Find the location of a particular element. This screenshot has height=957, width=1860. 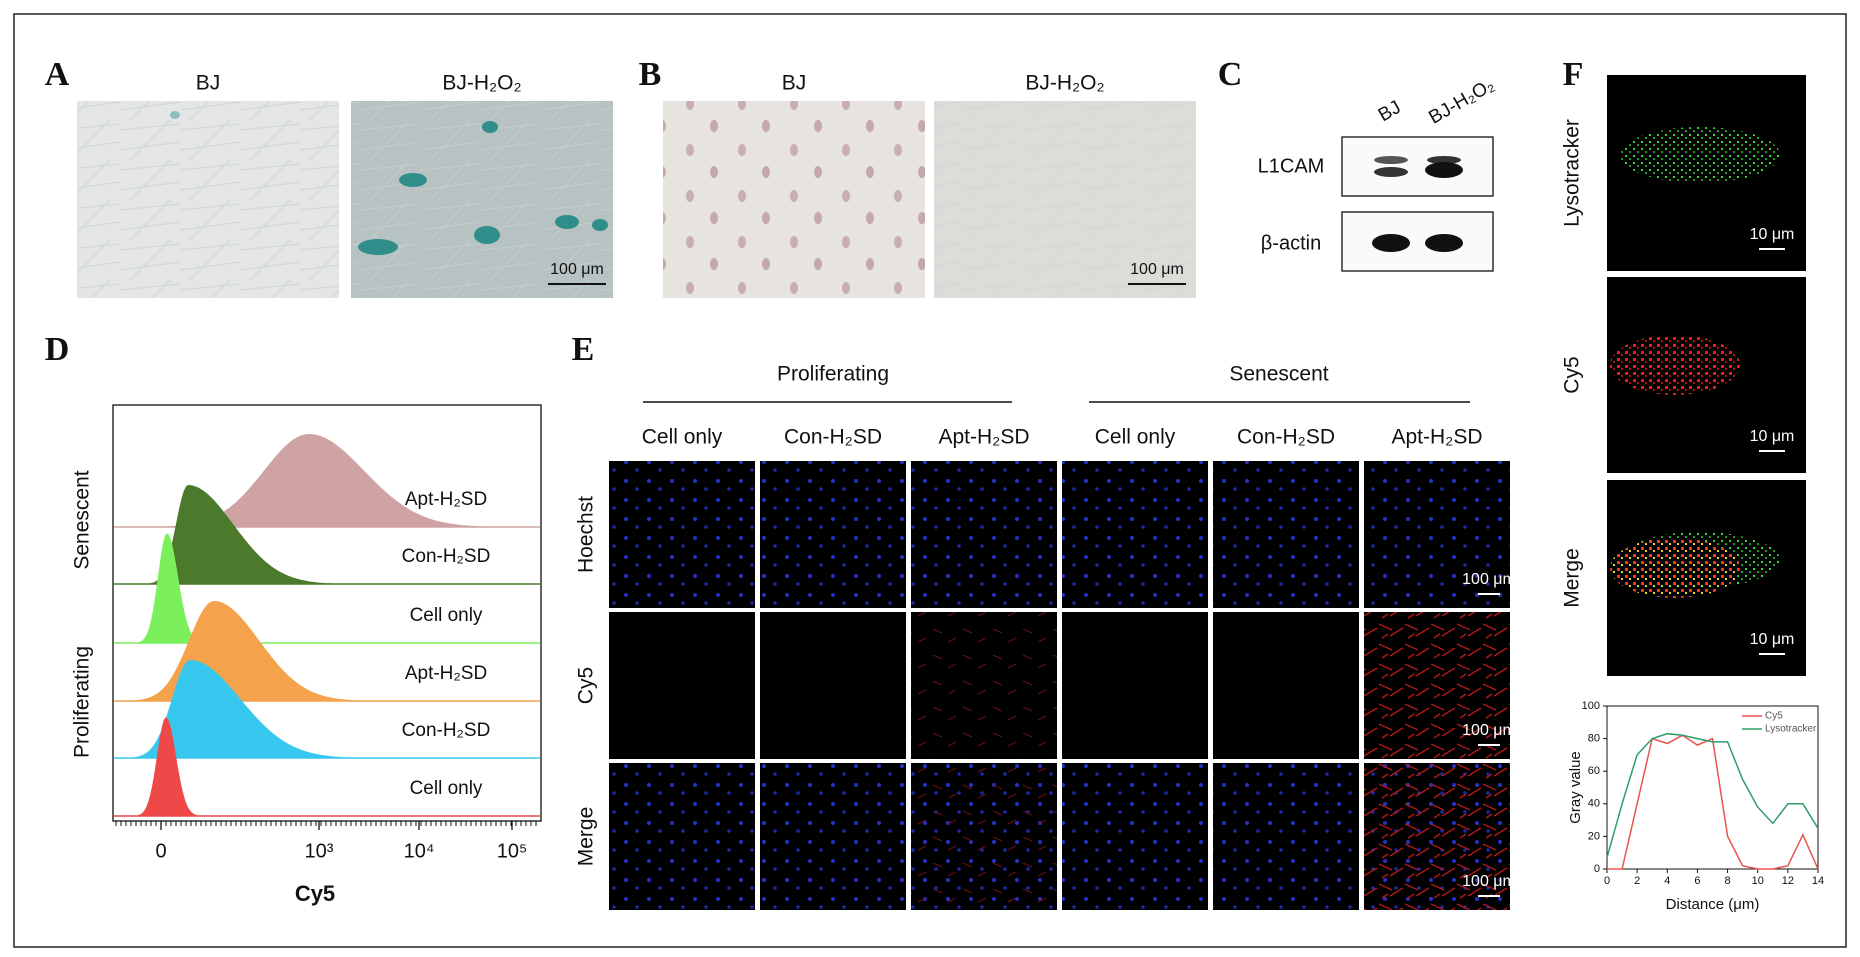

row-label: Lysotracker is located at coordinates (1572, 173).